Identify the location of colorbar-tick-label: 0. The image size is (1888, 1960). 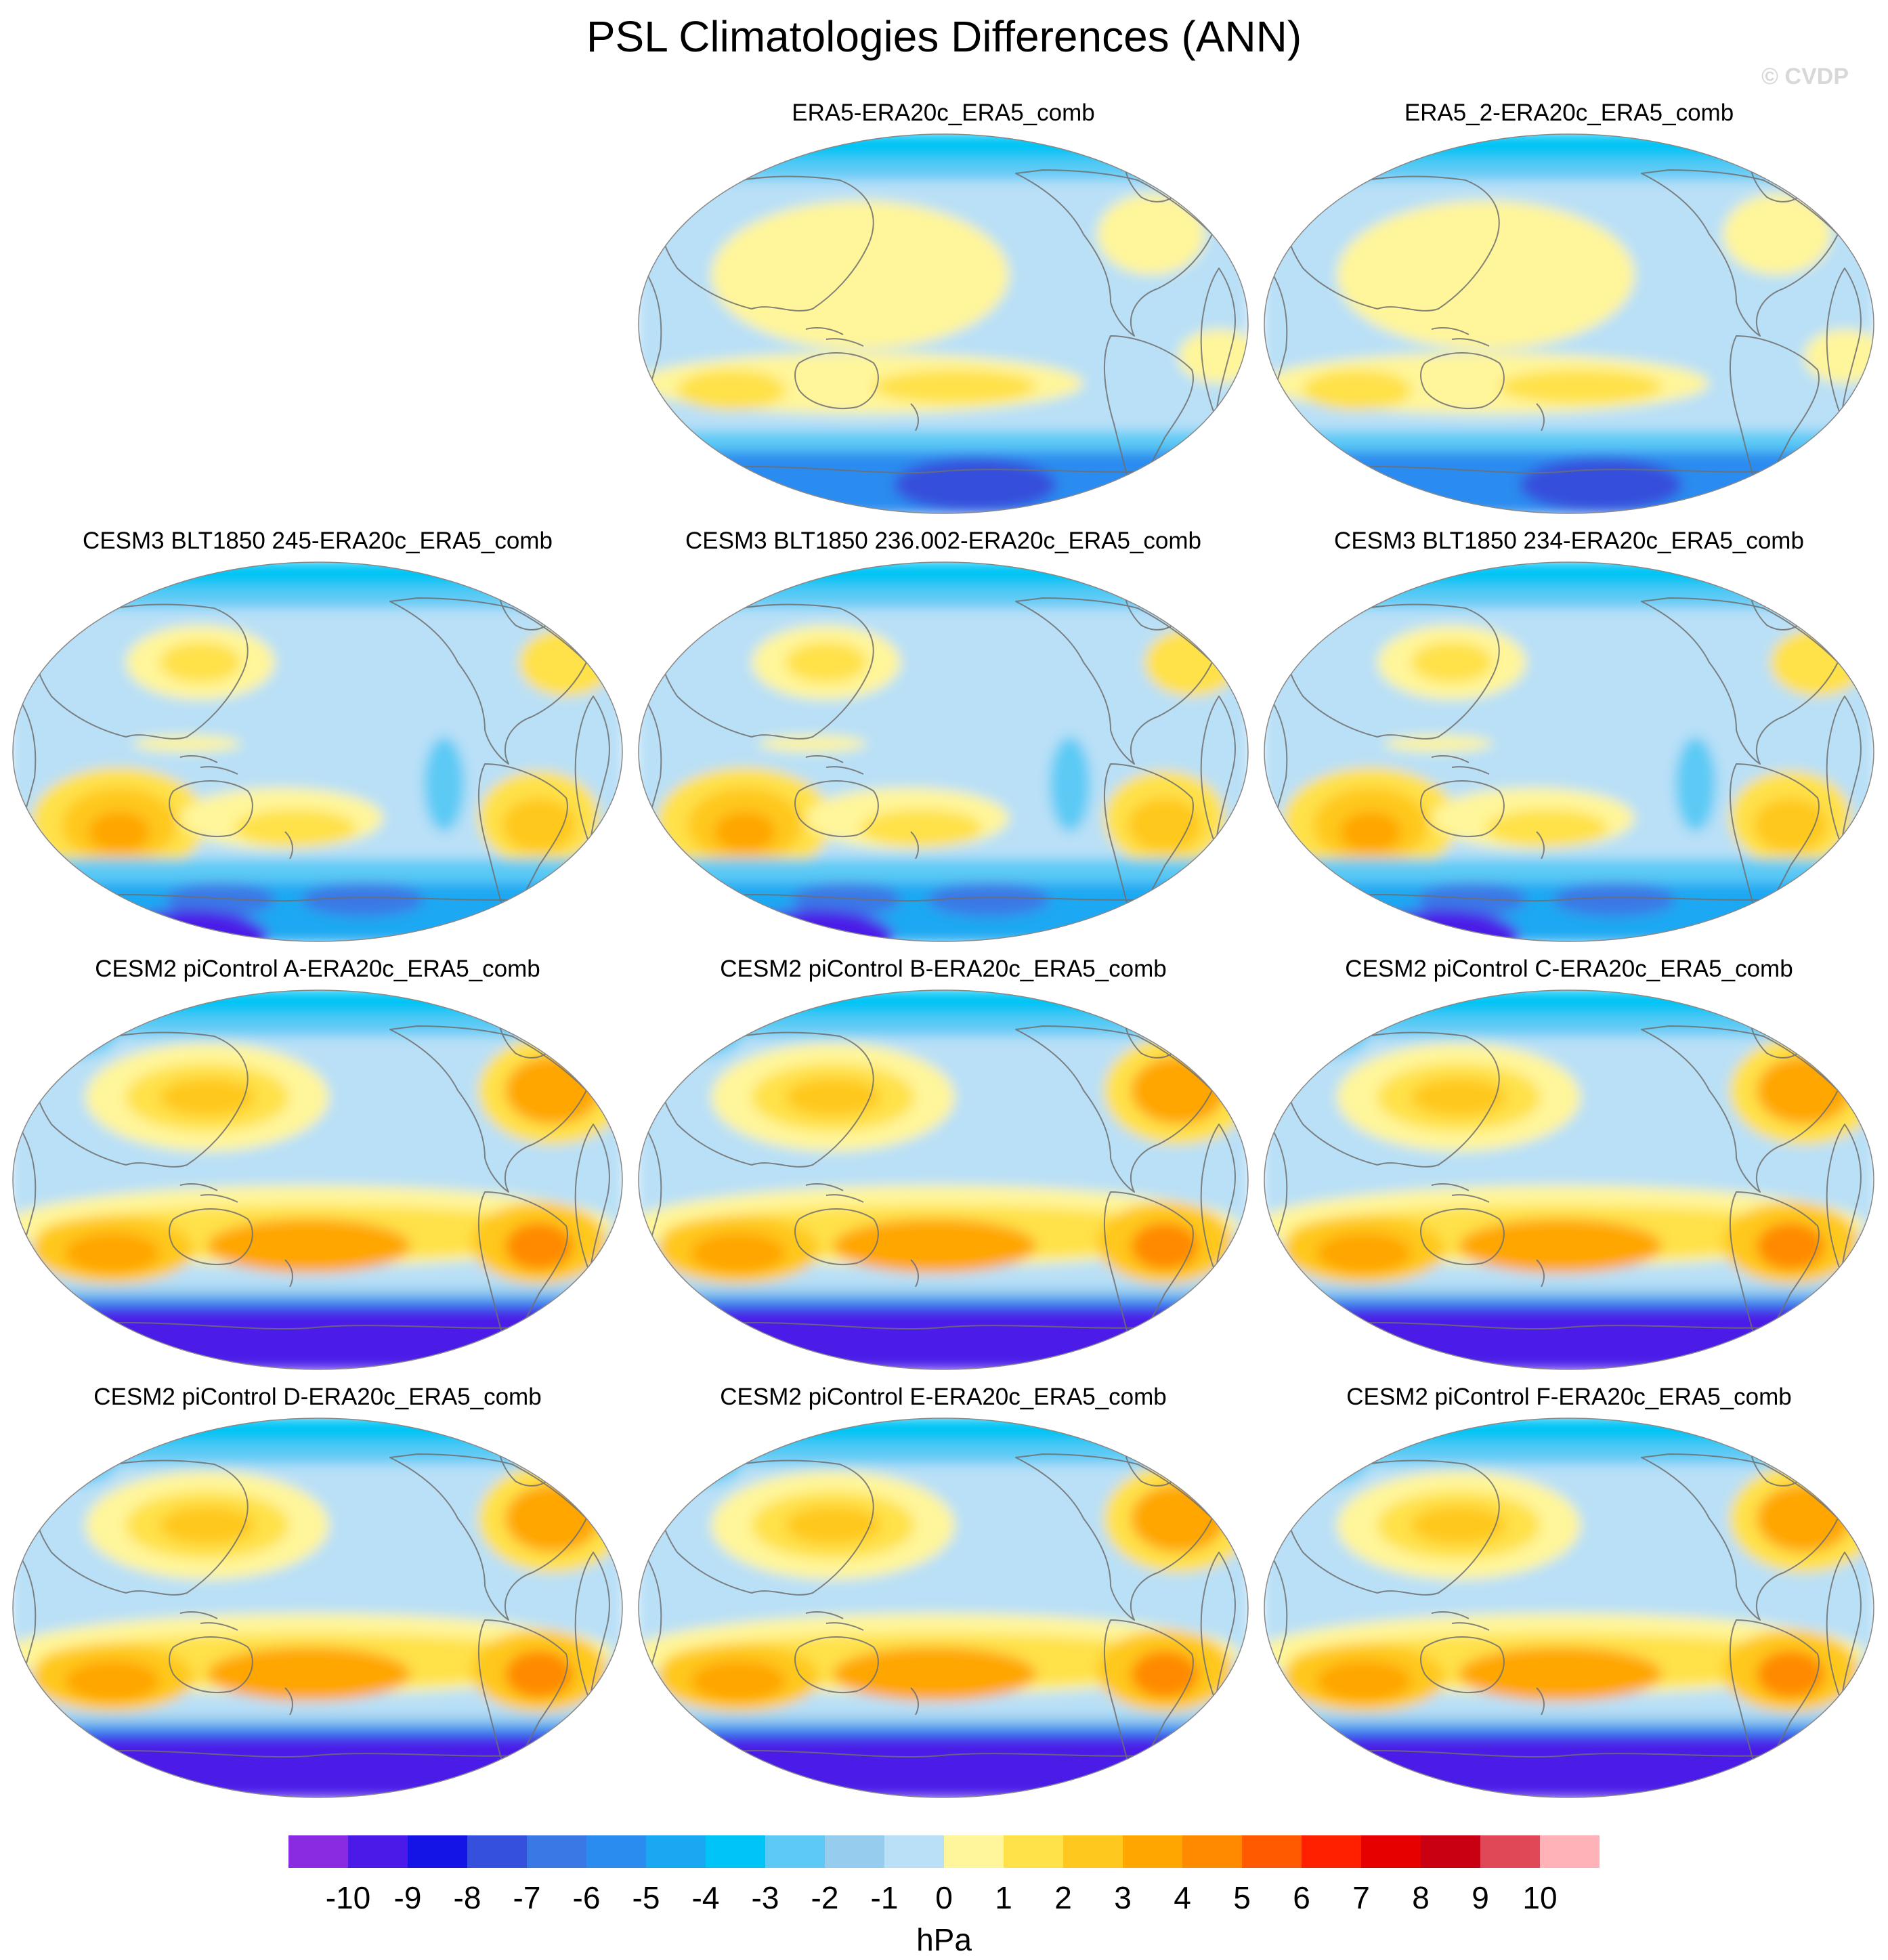
(944, 1897).